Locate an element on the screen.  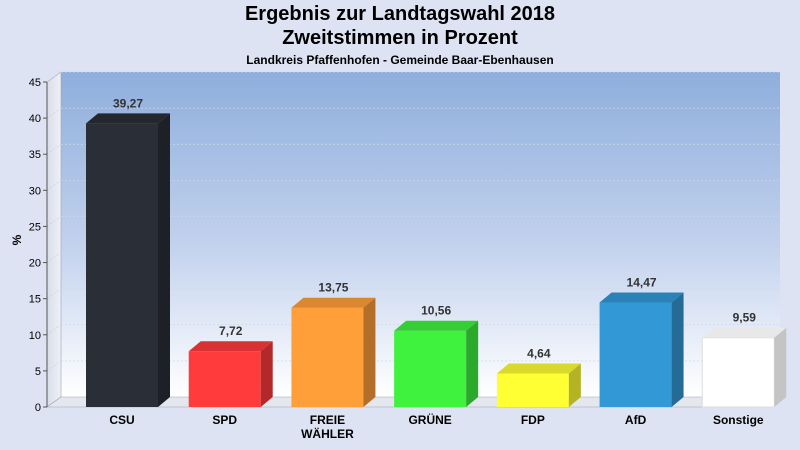
x-tick-label-line: Sonstige is located at coordinates (738, 420).